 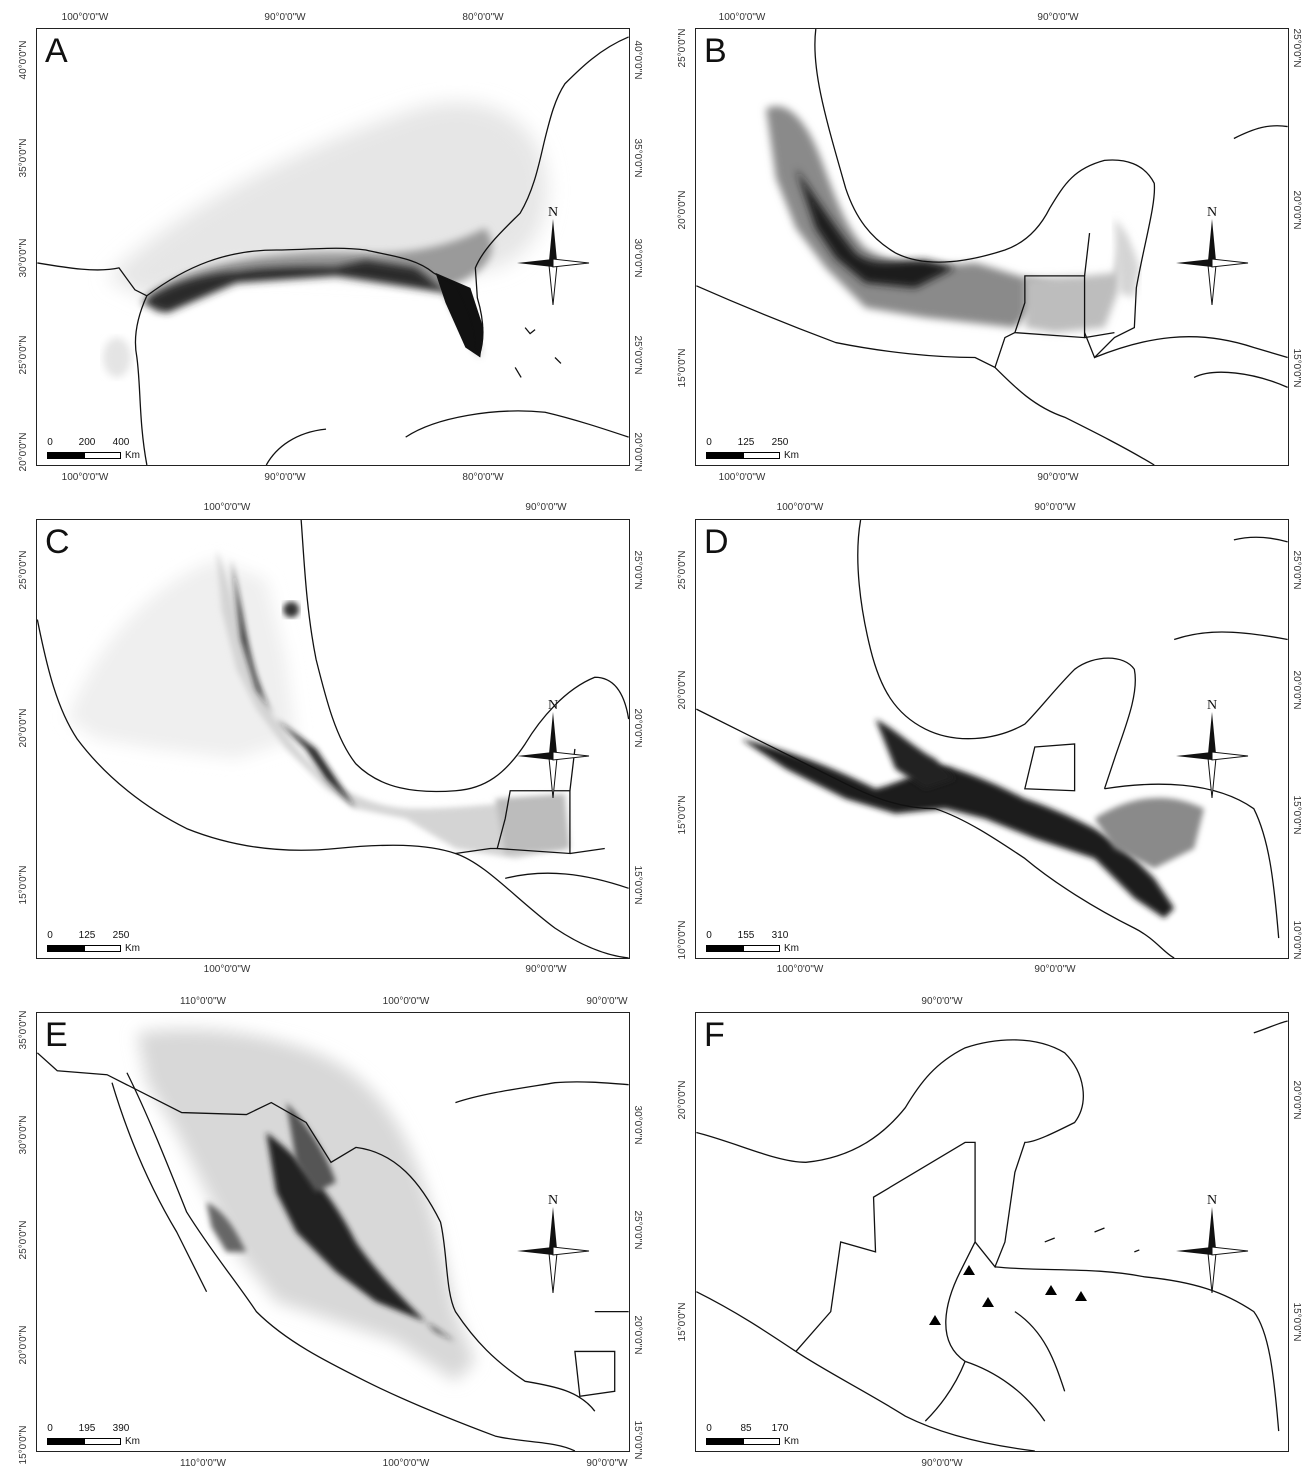 I want to click on panel-letter: E, so click(x=56, y=1035).